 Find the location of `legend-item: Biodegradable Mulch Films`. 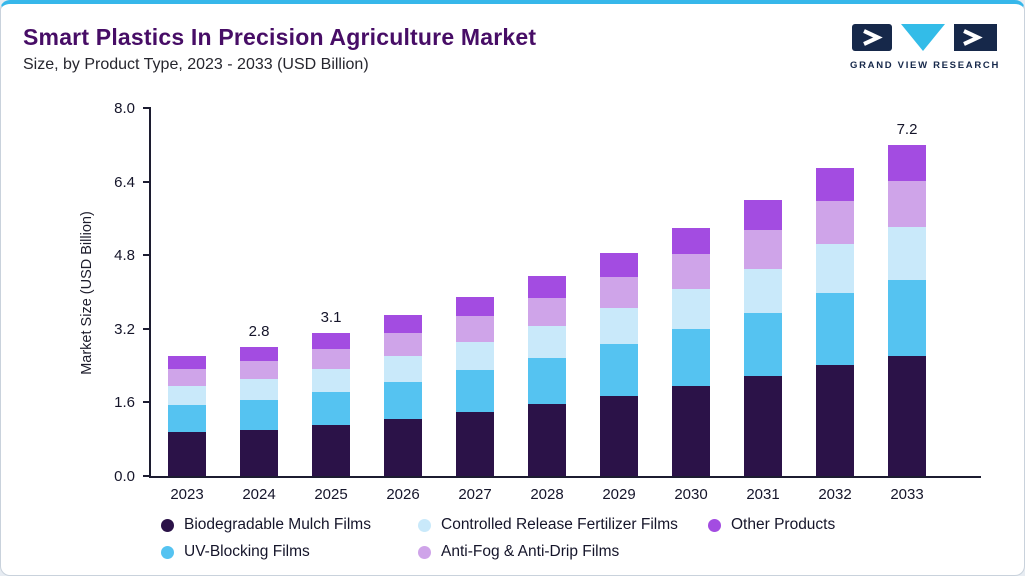

legend-item: Biodegradable Mulch Films is located at coordinates (289, 525).